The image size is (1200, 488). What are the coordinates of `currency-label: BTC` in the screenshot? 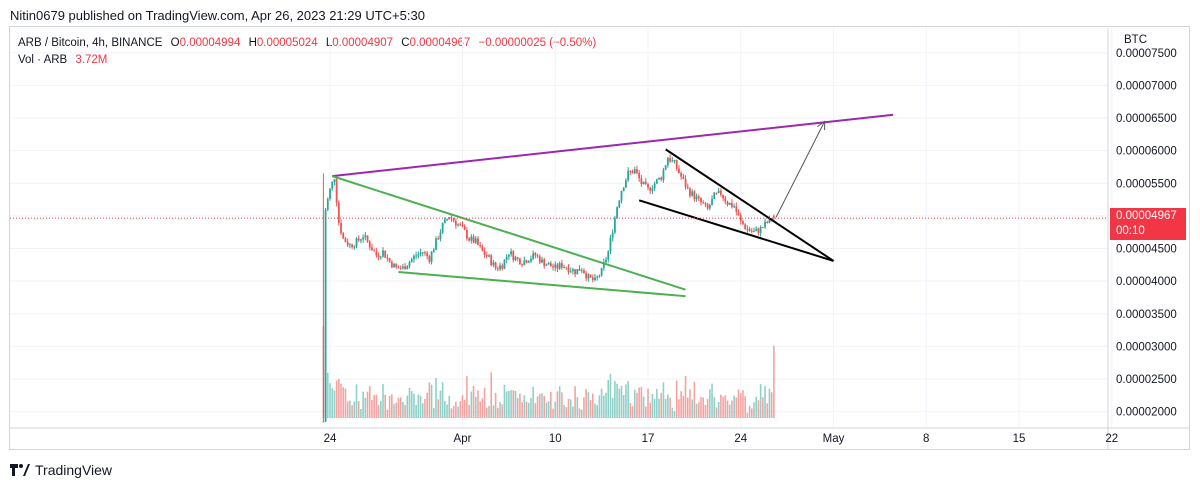 It's located at (1135, 40).